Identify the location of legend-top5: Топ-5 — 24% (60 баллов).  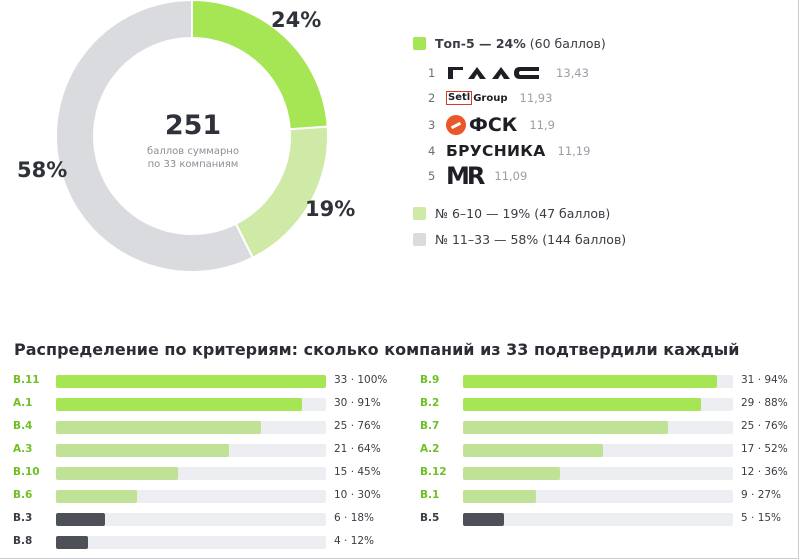
(509, 43).